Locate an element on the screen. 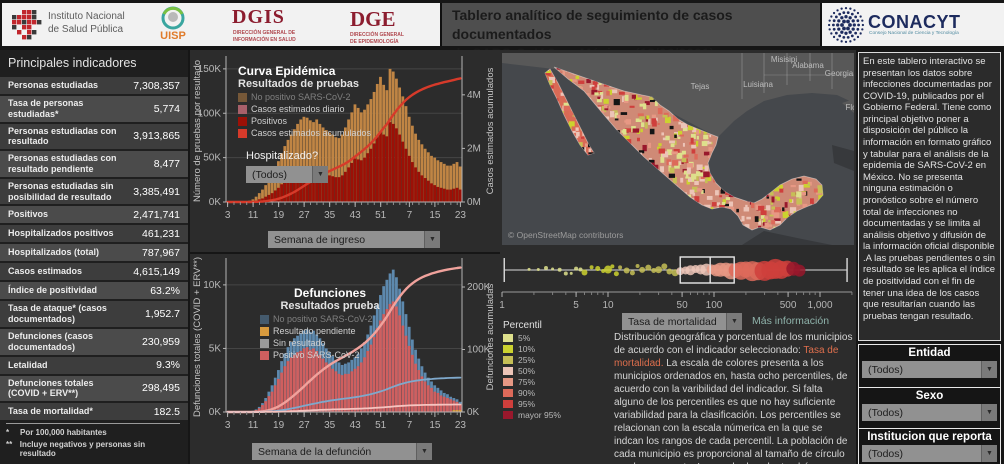  legend-item: Casos estimados acumulados is located at coordinates (304, 133).